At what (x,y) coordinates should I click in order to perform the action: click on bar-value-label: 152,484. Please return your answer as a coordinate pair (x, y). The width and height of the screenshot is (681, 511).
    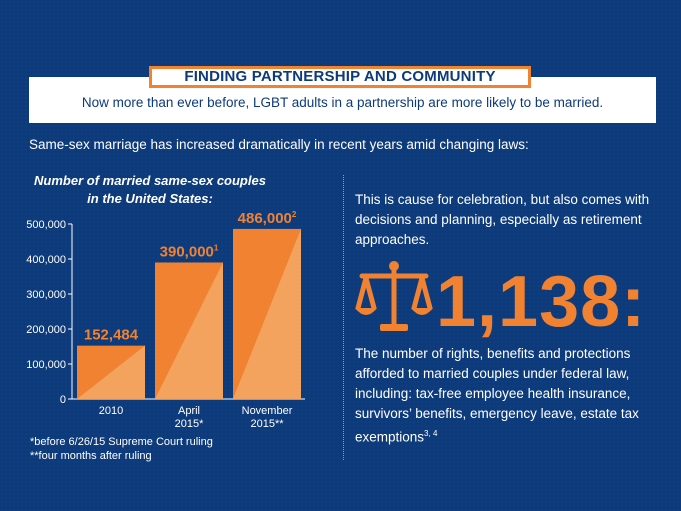
    Looking at the image, I should click on (111, 335).